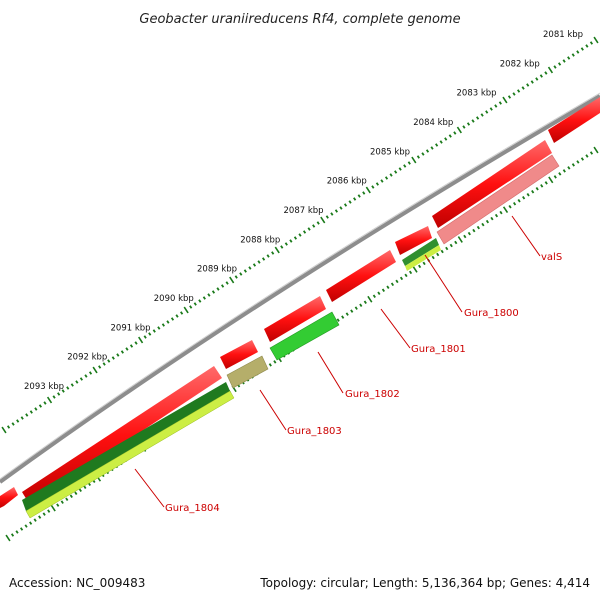 The image size is (600, 600). I want to click on gene-label-gura-1801: Gura_1801, so click(438, 349).